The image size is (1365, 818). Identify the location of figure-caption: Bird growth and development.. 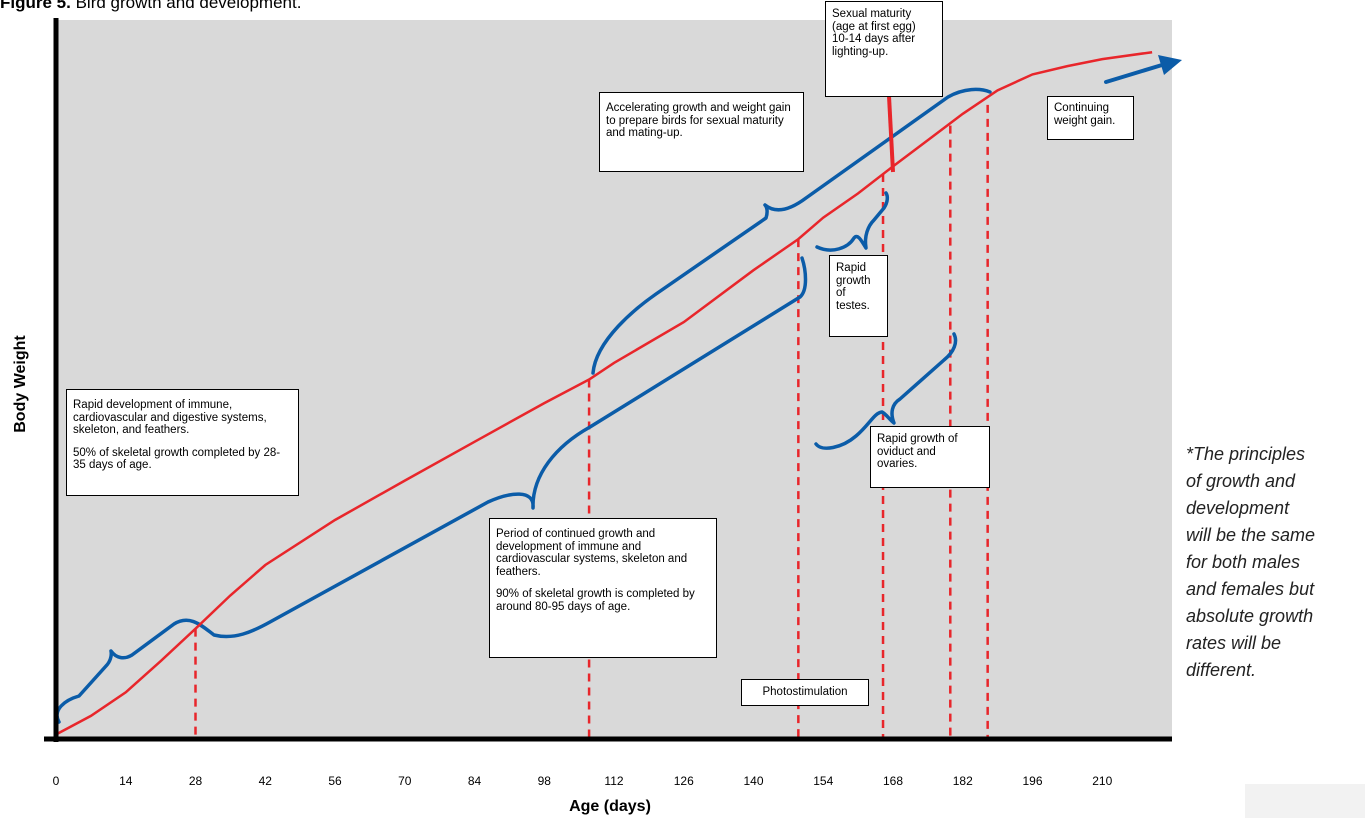
(186, 6).